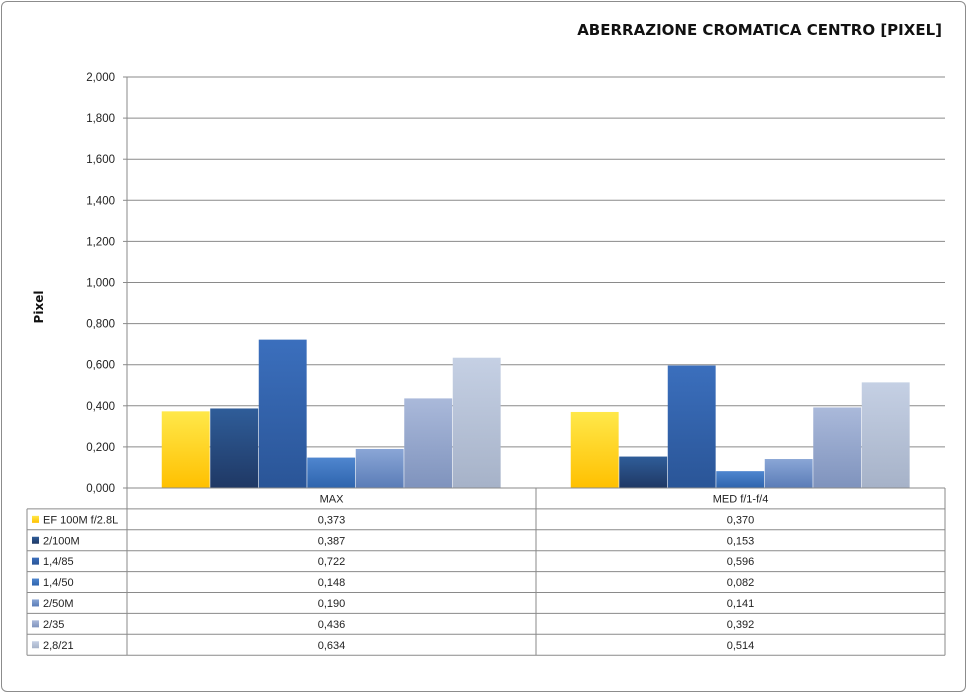  What do you see at coordinates (100, 78) in the screenshot?
I see `y-tick-label: 2,000` at bounding box center [100, 78].